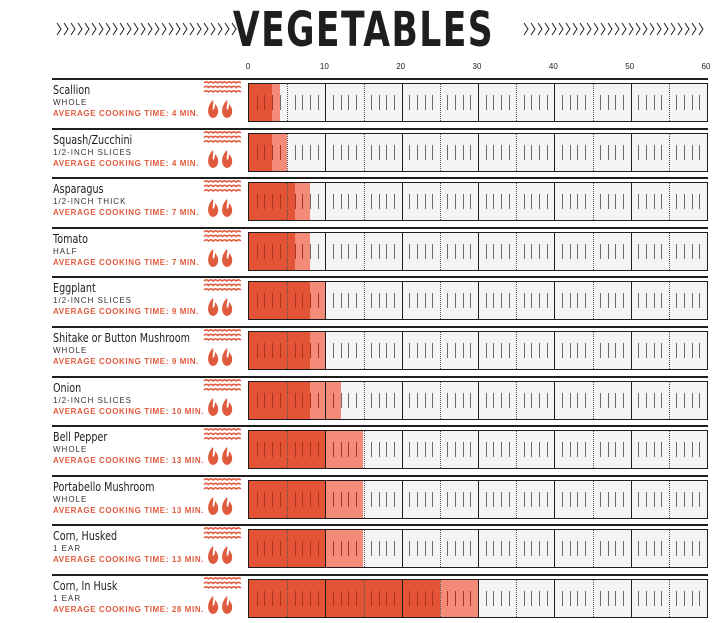 The image size is (727, 623). I want to click on x-tick-label: 60, so click(706, 66).